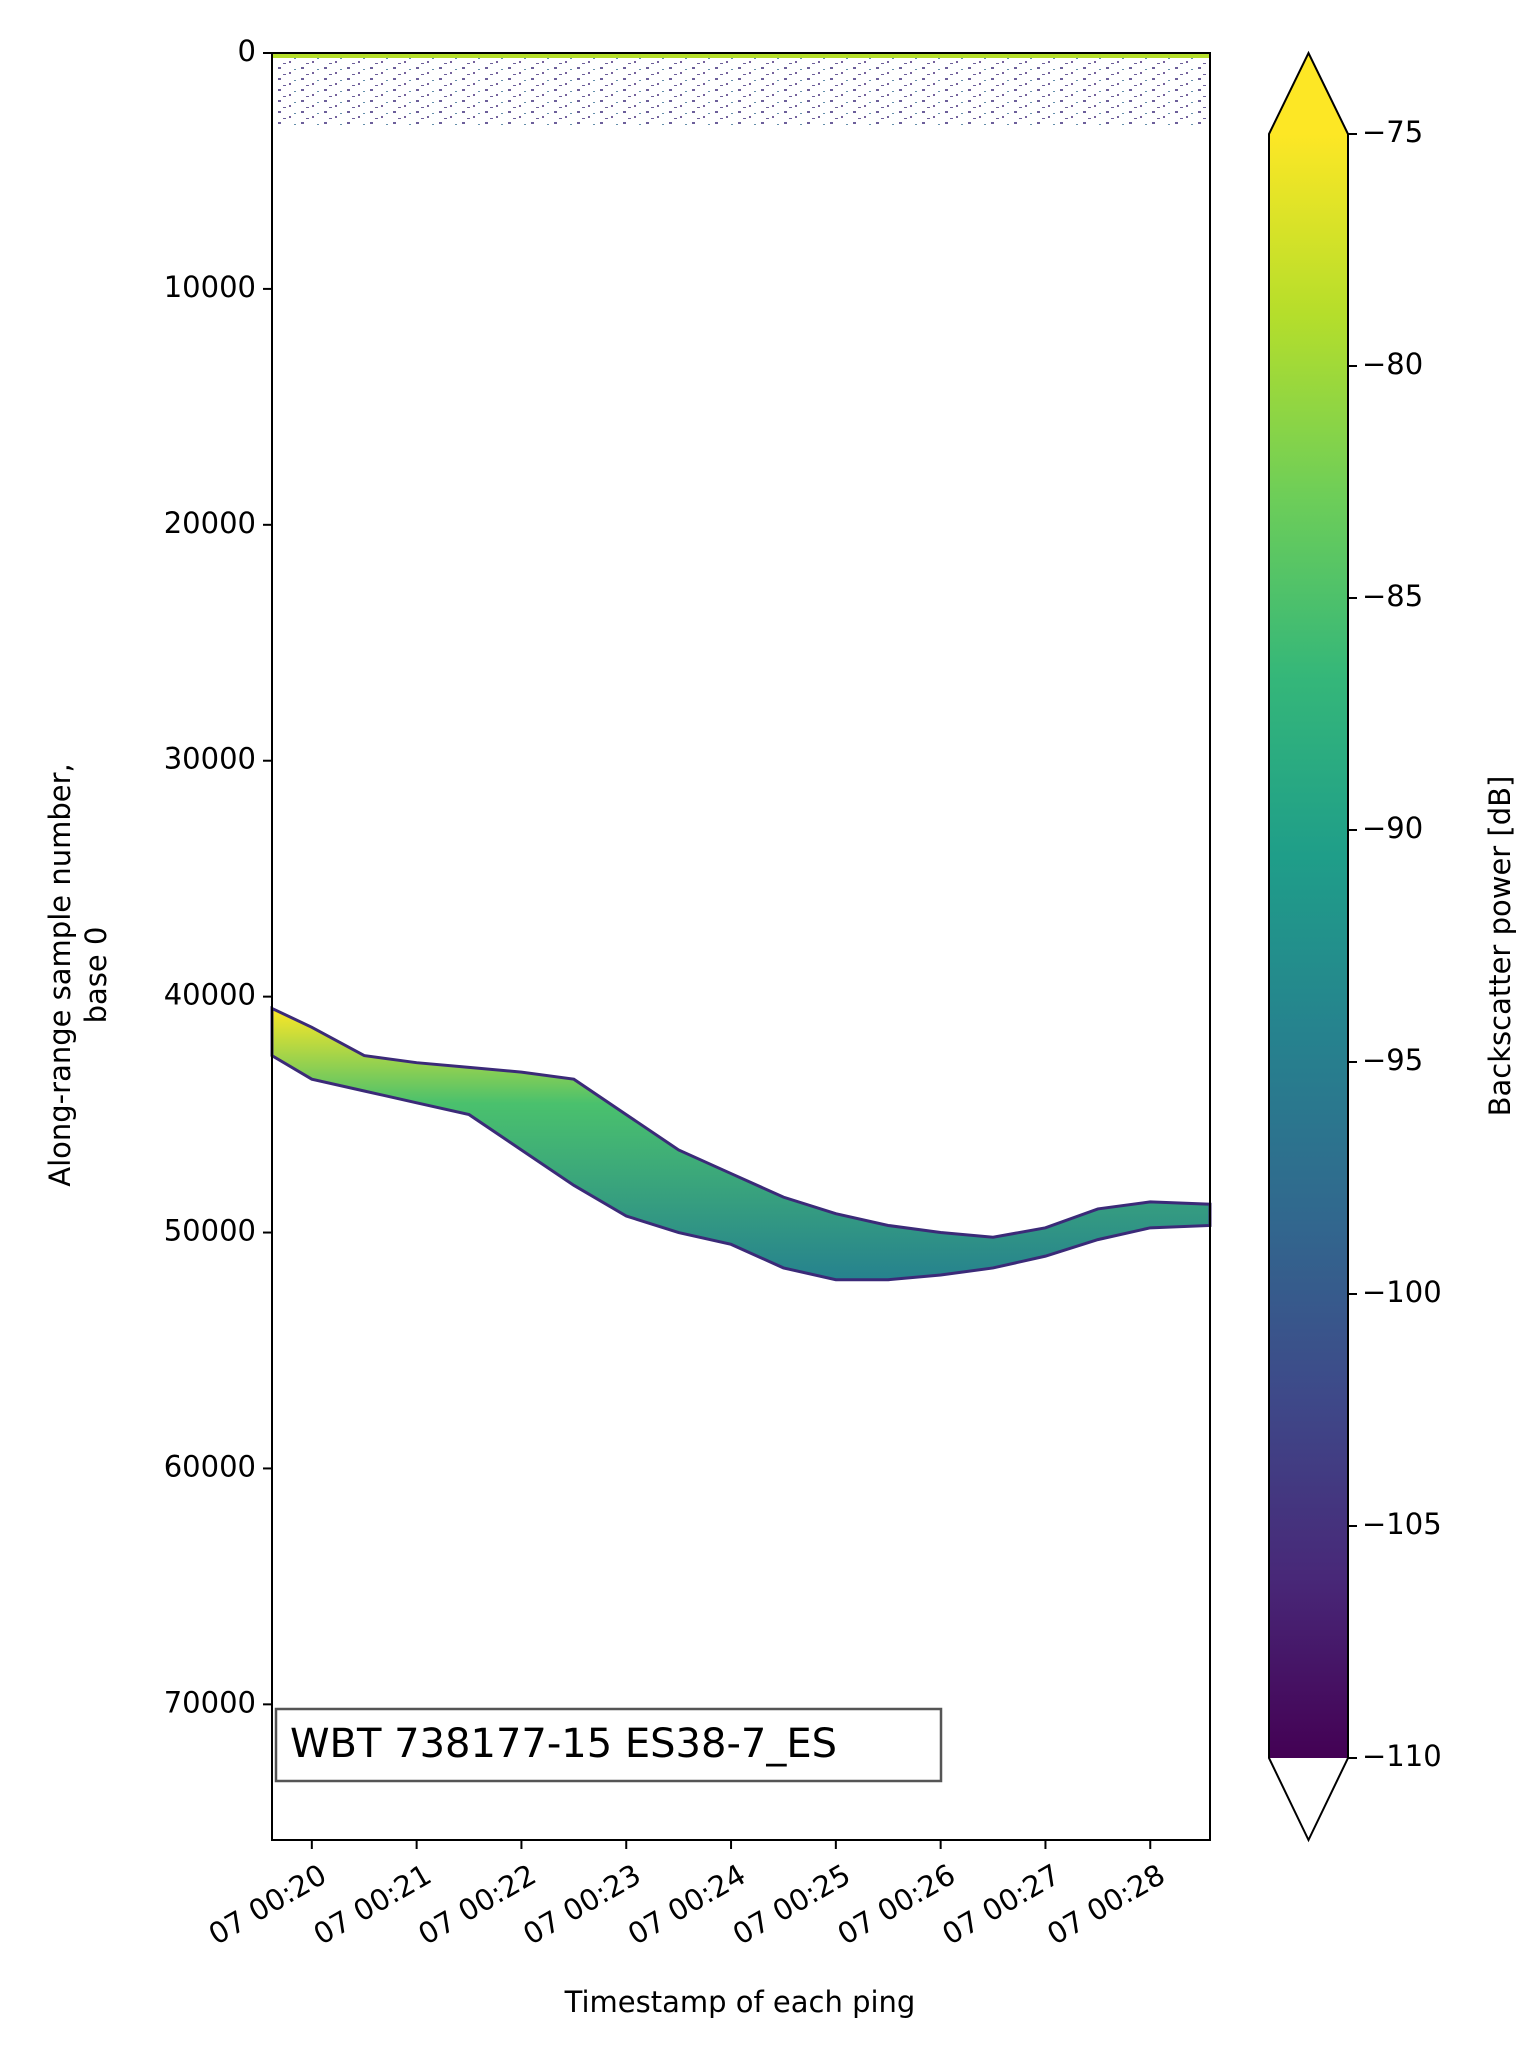  I want to click on y-tick-label: 20000, so click(210, 523).